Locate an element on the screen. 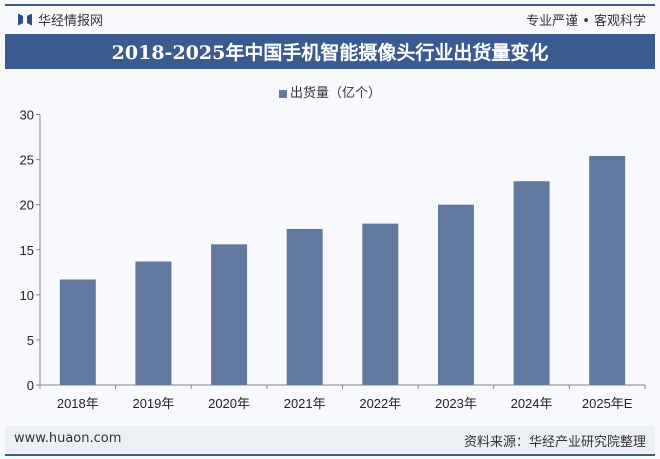 The height and width of the screenshot is (459, 660). y-tick-label: 20 is located at coordinates (27, 205).